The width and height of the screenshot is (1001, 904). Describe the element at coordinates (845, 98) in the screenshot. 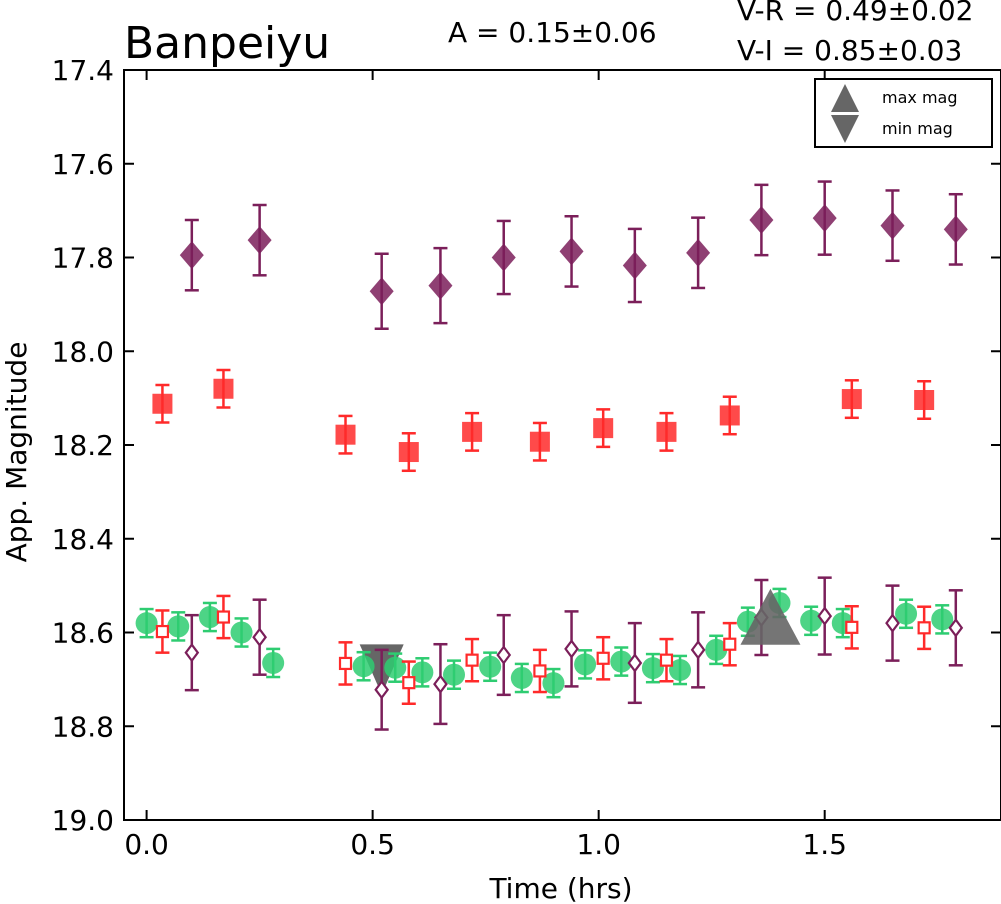

I see `legend-max-mag-icon` at that location.